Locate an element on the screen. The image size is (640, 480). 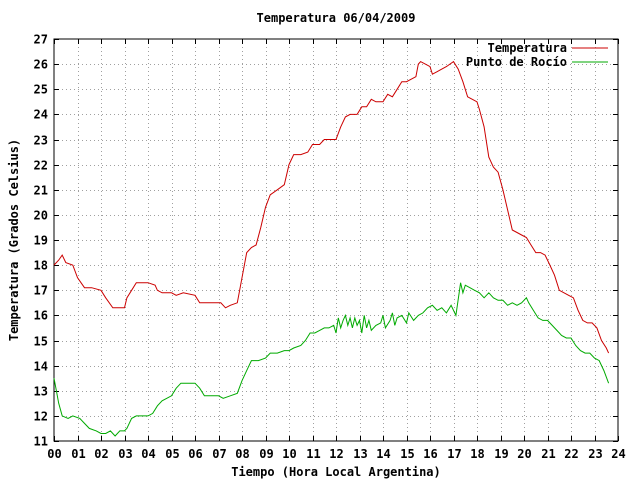
legend: Temperatura Punto de Rocío is located at coordinates (537, 55).